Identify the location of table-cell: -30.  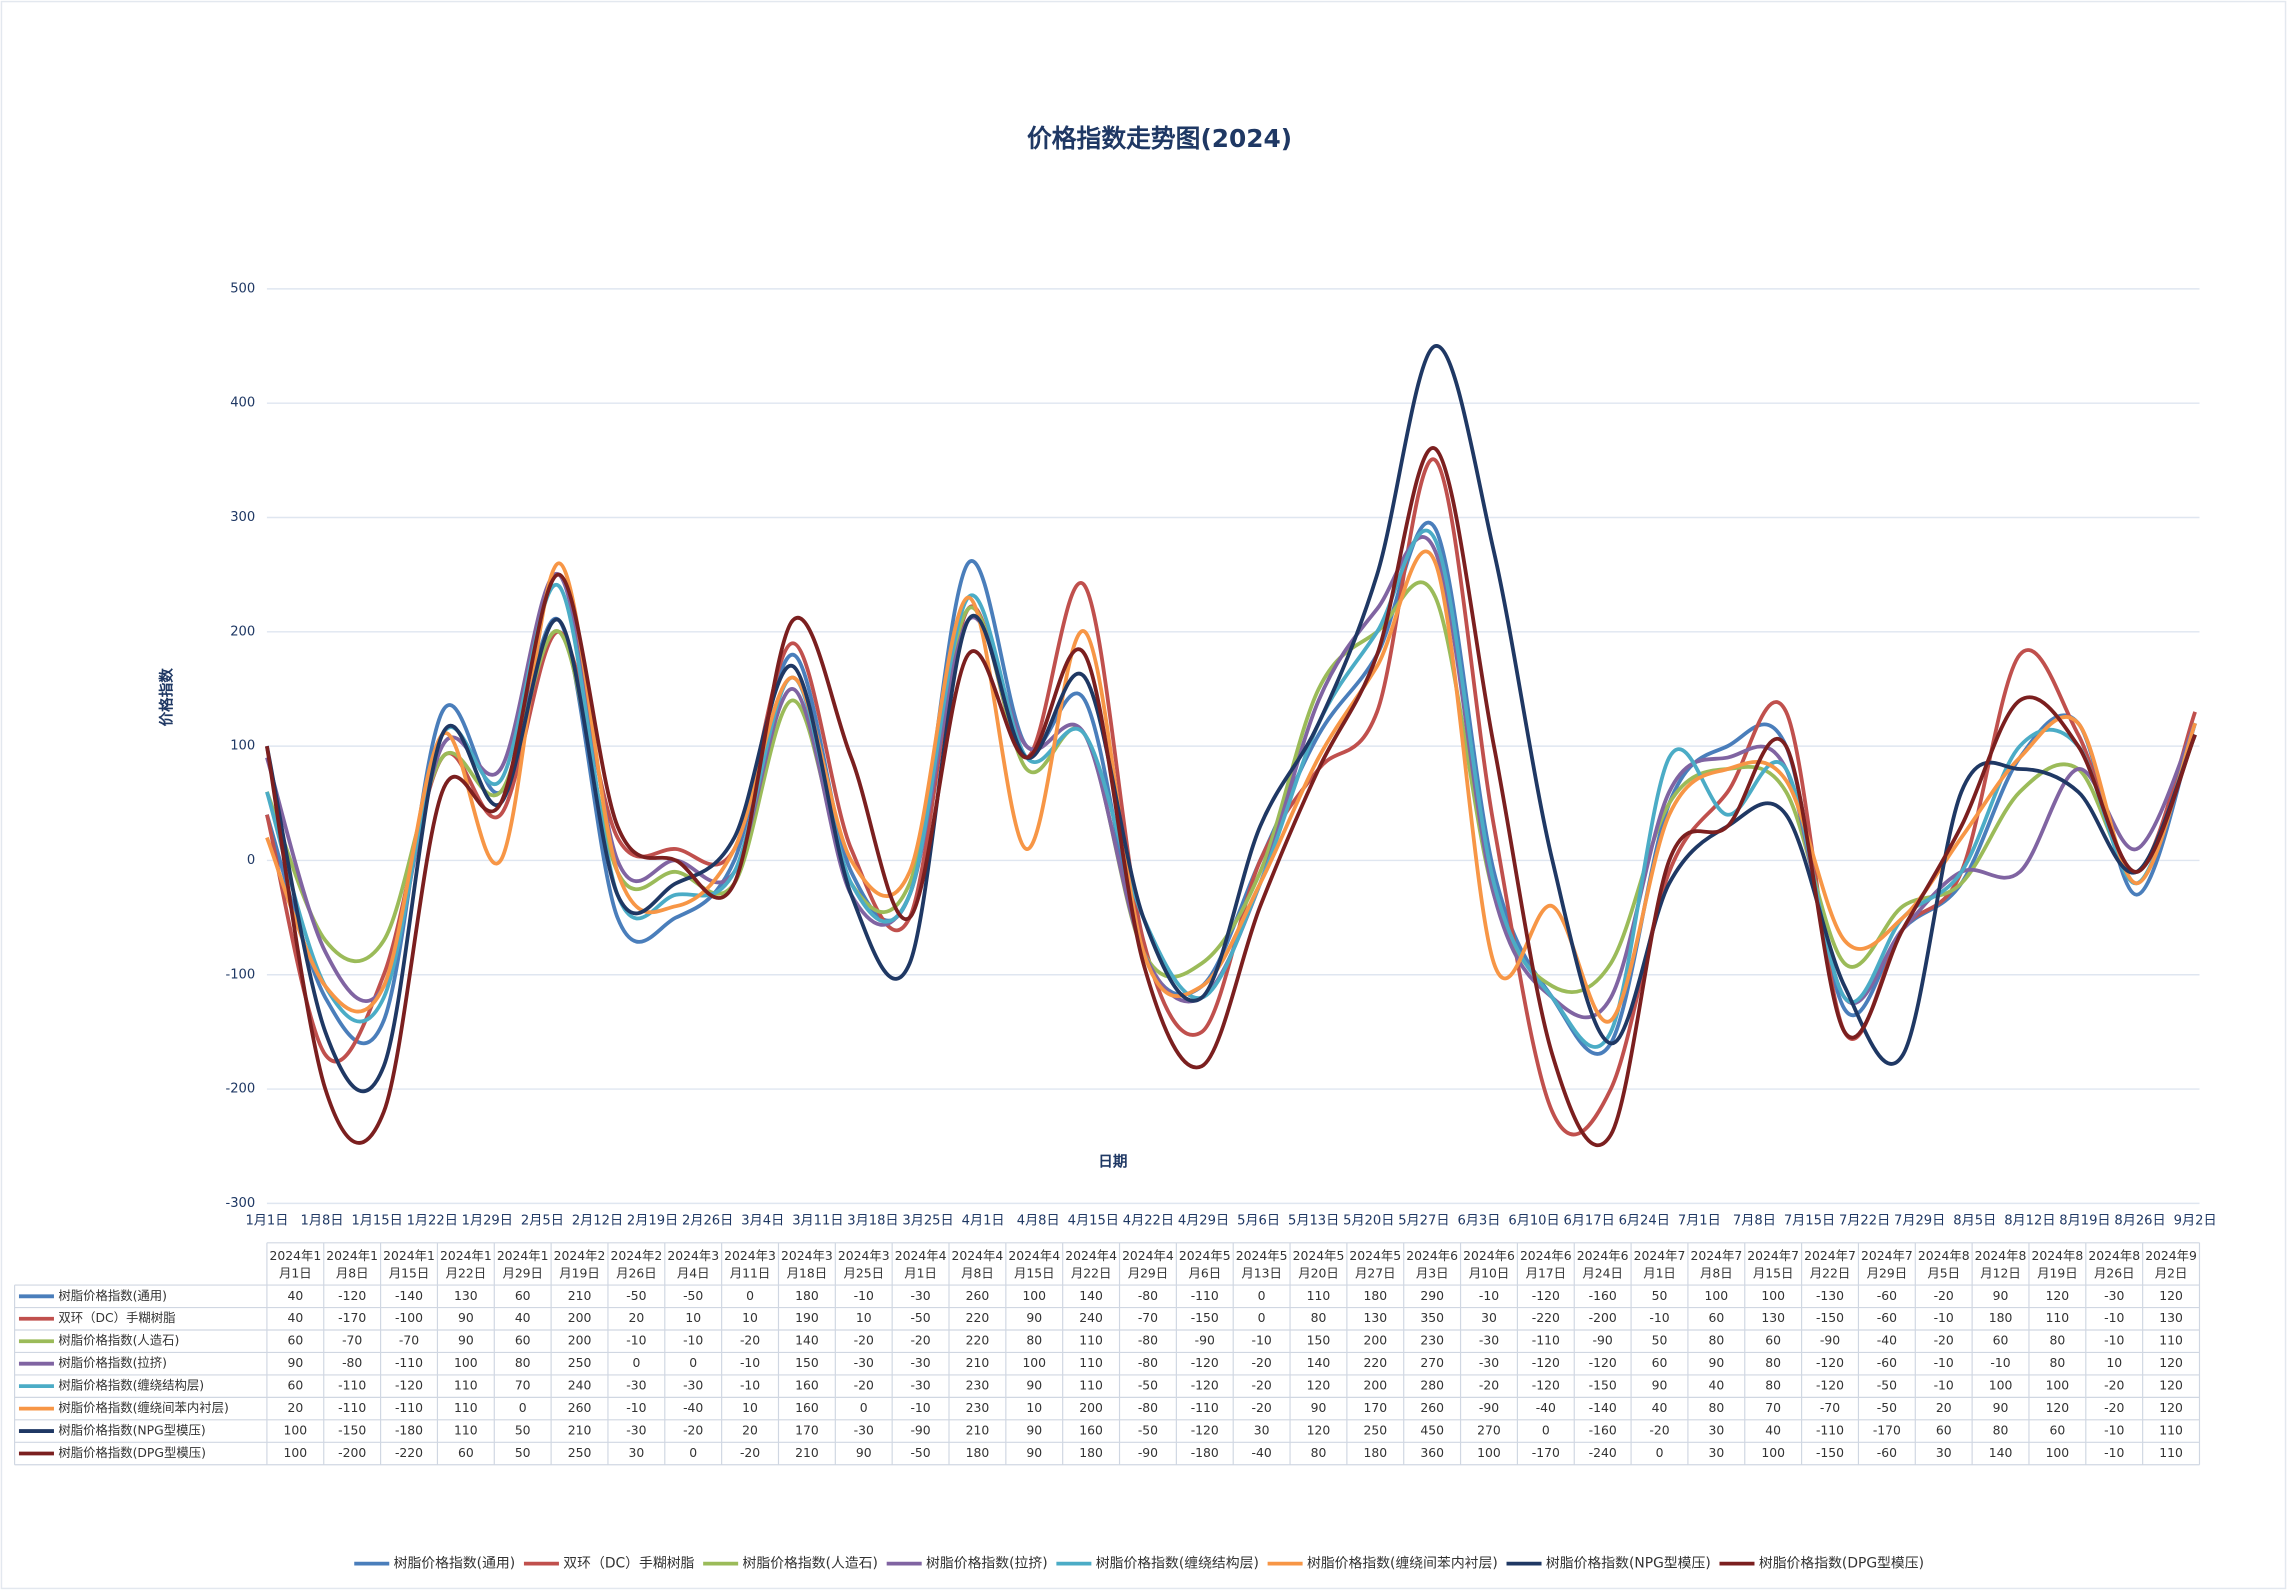
(920, 1385).